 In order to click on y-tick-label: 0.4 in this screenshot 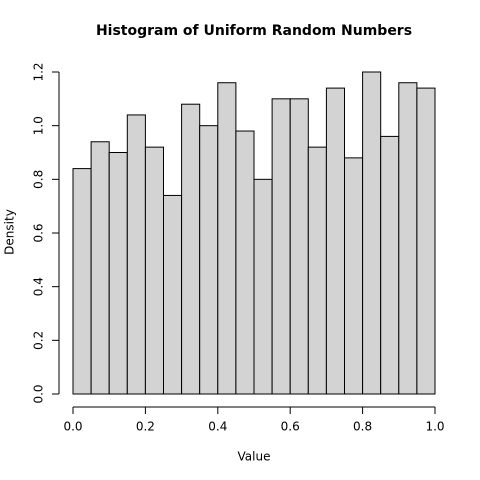, I will do `click(39, 286)`.